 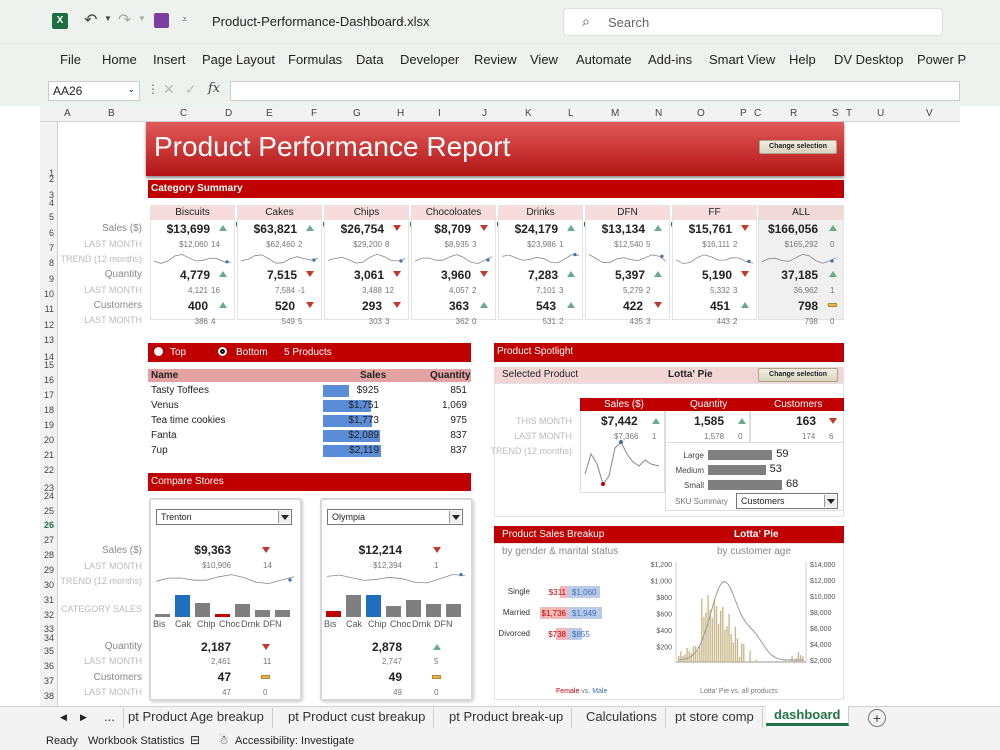 What do you see at coordinates (222, 351) in the screenshot?
I see `bottom-radio` at bounding box center [222, 351].